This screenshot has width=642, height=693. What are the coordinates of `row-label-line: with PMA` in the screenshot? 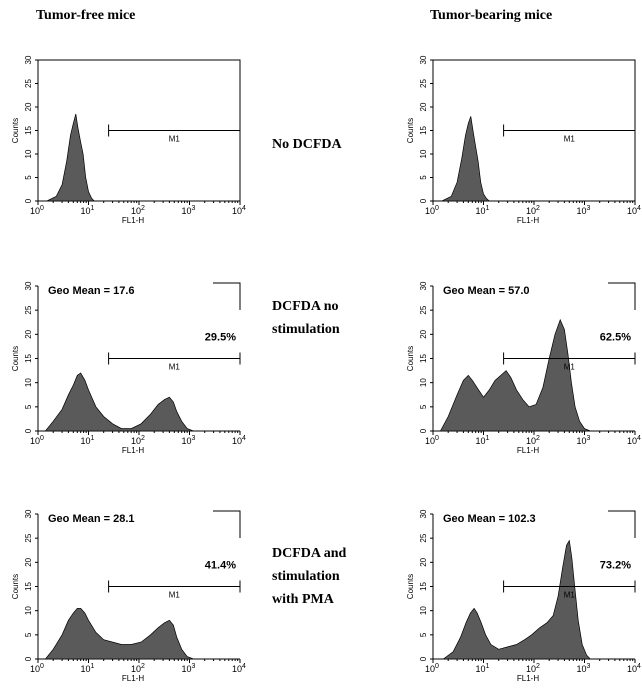 It's located at (303, 599).